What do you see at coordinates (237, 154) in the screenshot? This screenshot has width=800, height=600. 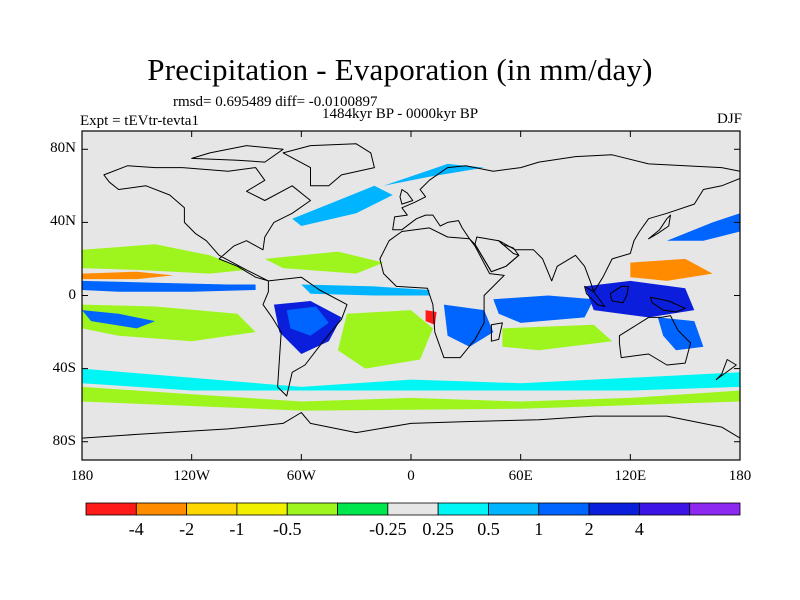 I see `coastline-canadian-arctic-islands` at bounding box center [237, 154].